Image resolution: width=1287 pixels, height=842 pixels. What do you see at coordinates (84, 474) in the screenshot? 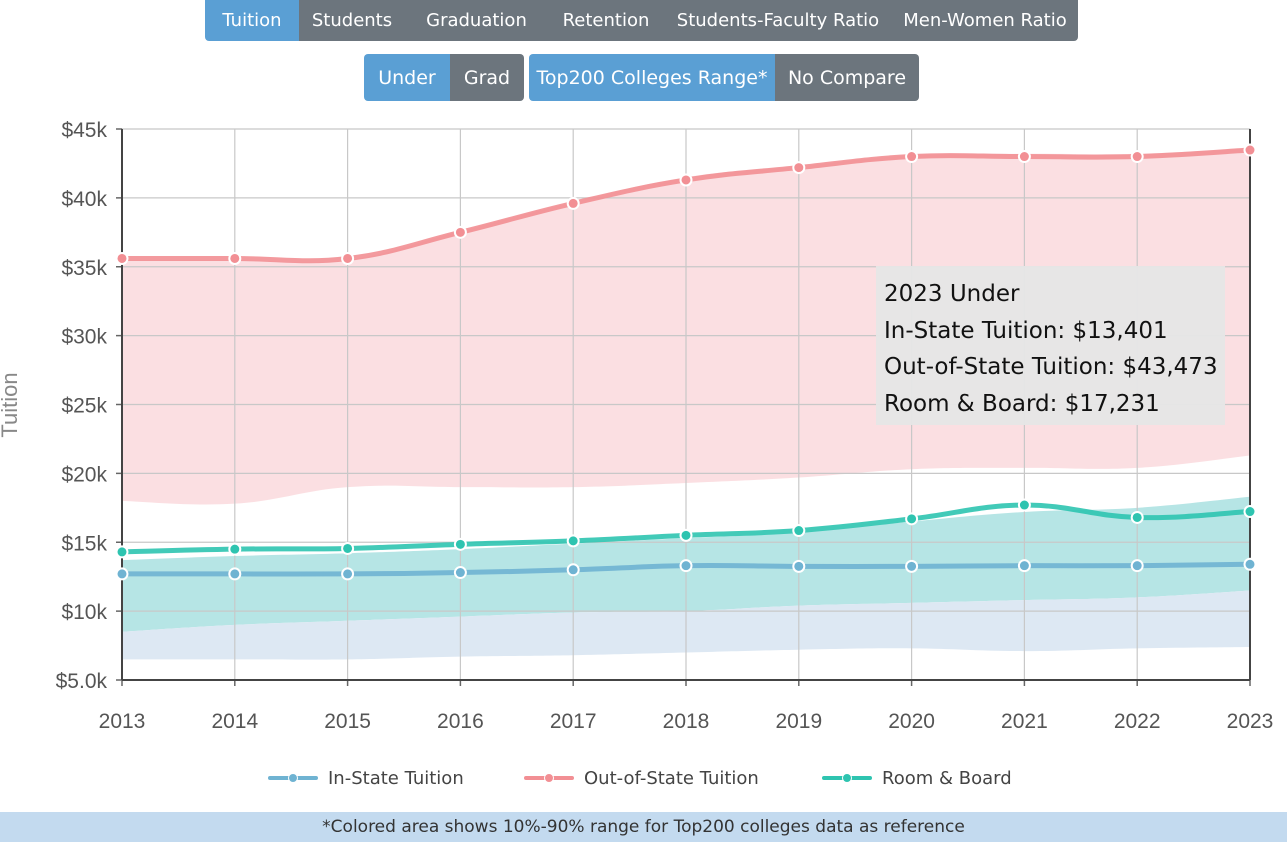
I see `y-tick-label: $20k` at bounding box center [84, 474].